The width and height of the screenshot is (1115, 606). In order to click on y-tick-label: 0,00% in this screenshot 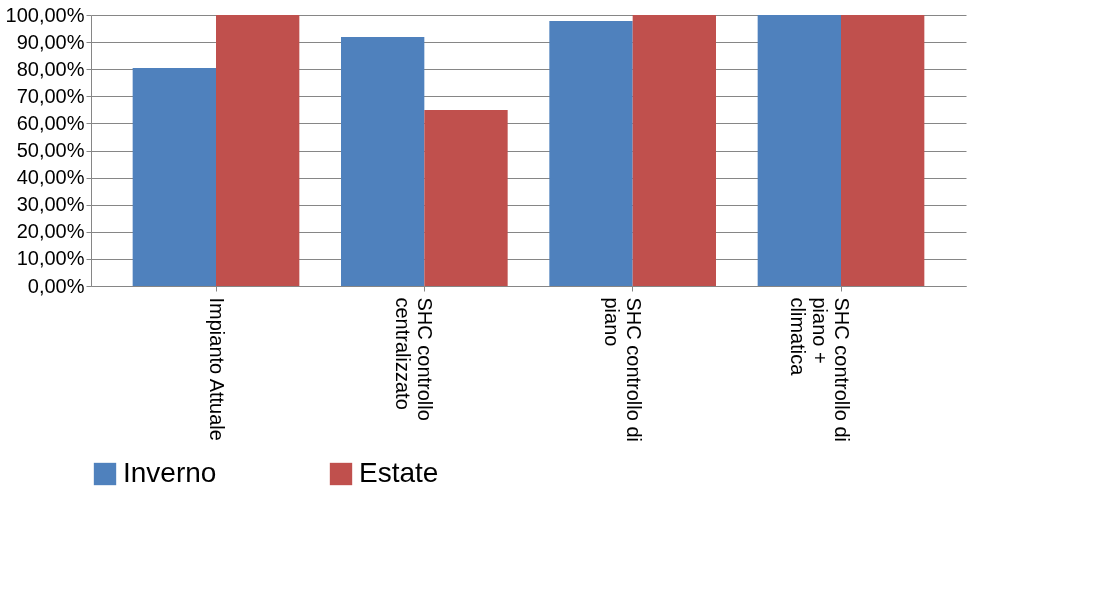, I will do `click(56, 285)`.